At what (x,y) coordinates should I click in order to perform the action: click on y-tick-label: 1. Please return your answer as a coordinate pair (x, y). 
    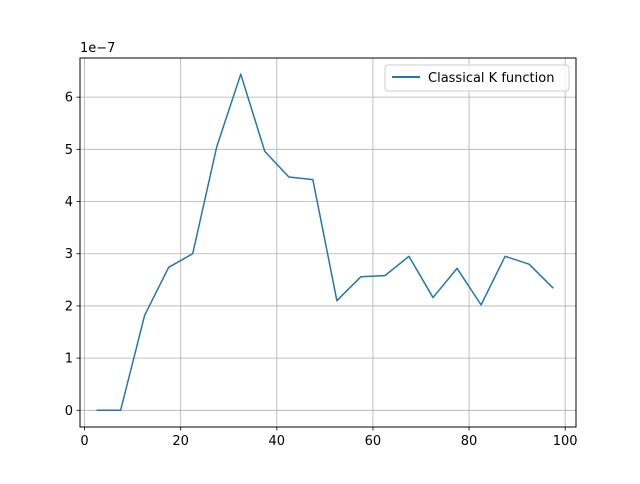
    Looking at the image, I should click on (69, 359).